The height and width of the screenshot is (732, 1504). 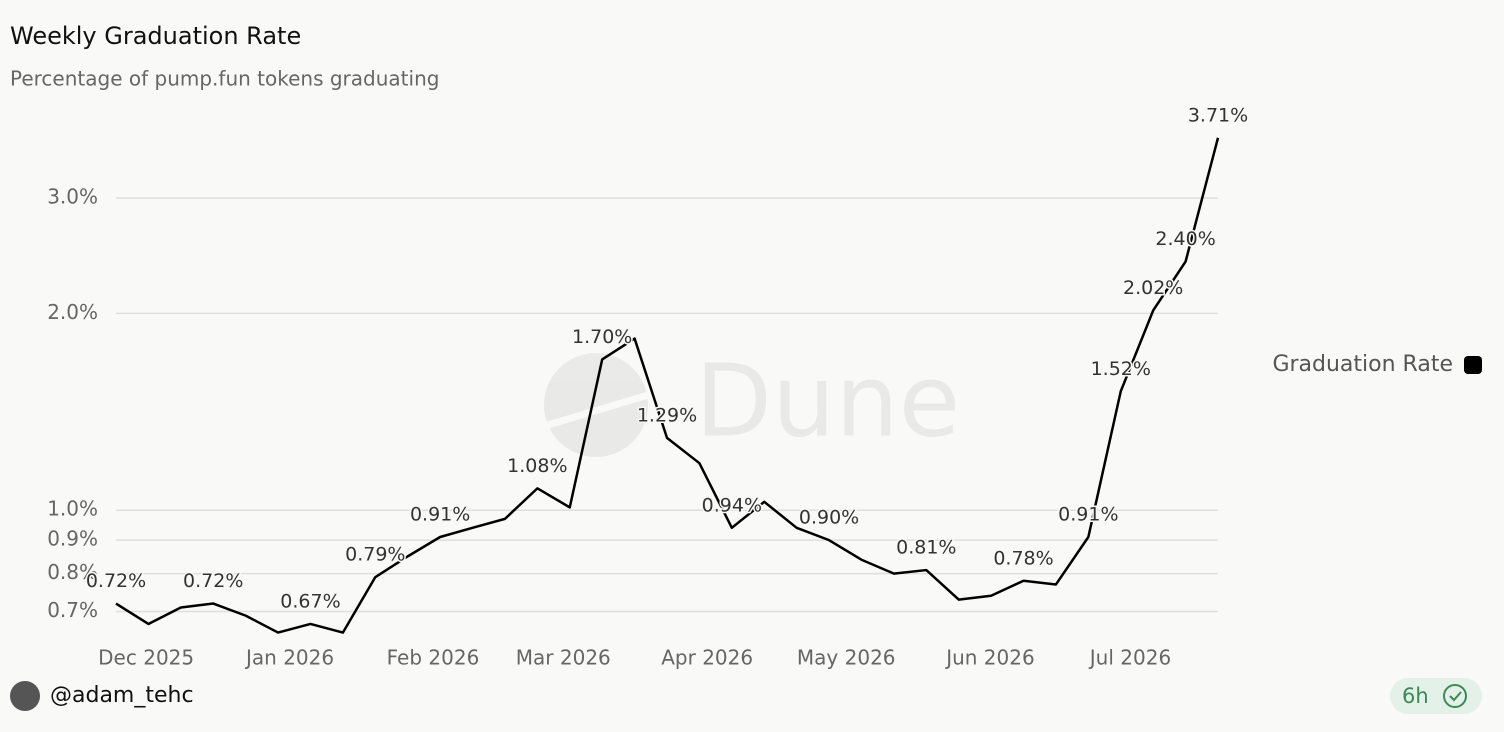 I want to click on data-label: 0.90%, so click(x=829, y=518).